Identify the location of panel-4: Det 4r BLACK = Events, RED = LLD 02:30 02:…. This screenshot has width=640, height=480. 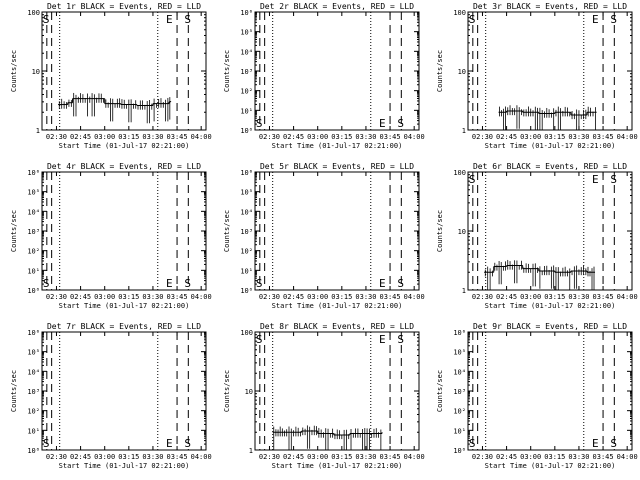
(111, 236).